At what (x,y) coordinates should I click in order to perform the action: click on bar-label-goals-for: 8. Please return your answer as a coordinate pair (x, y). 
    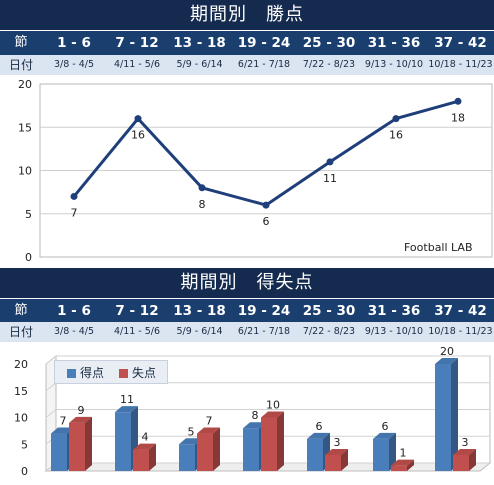
    Looking at the image, I should click on (255, 415).